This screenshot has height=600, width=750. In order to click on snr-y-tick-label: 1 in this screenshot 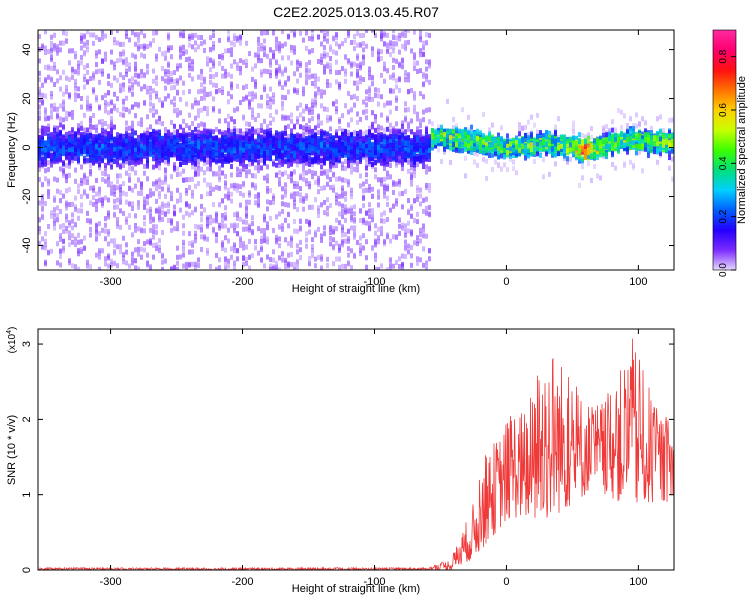, I will do `click(27, 495)`.